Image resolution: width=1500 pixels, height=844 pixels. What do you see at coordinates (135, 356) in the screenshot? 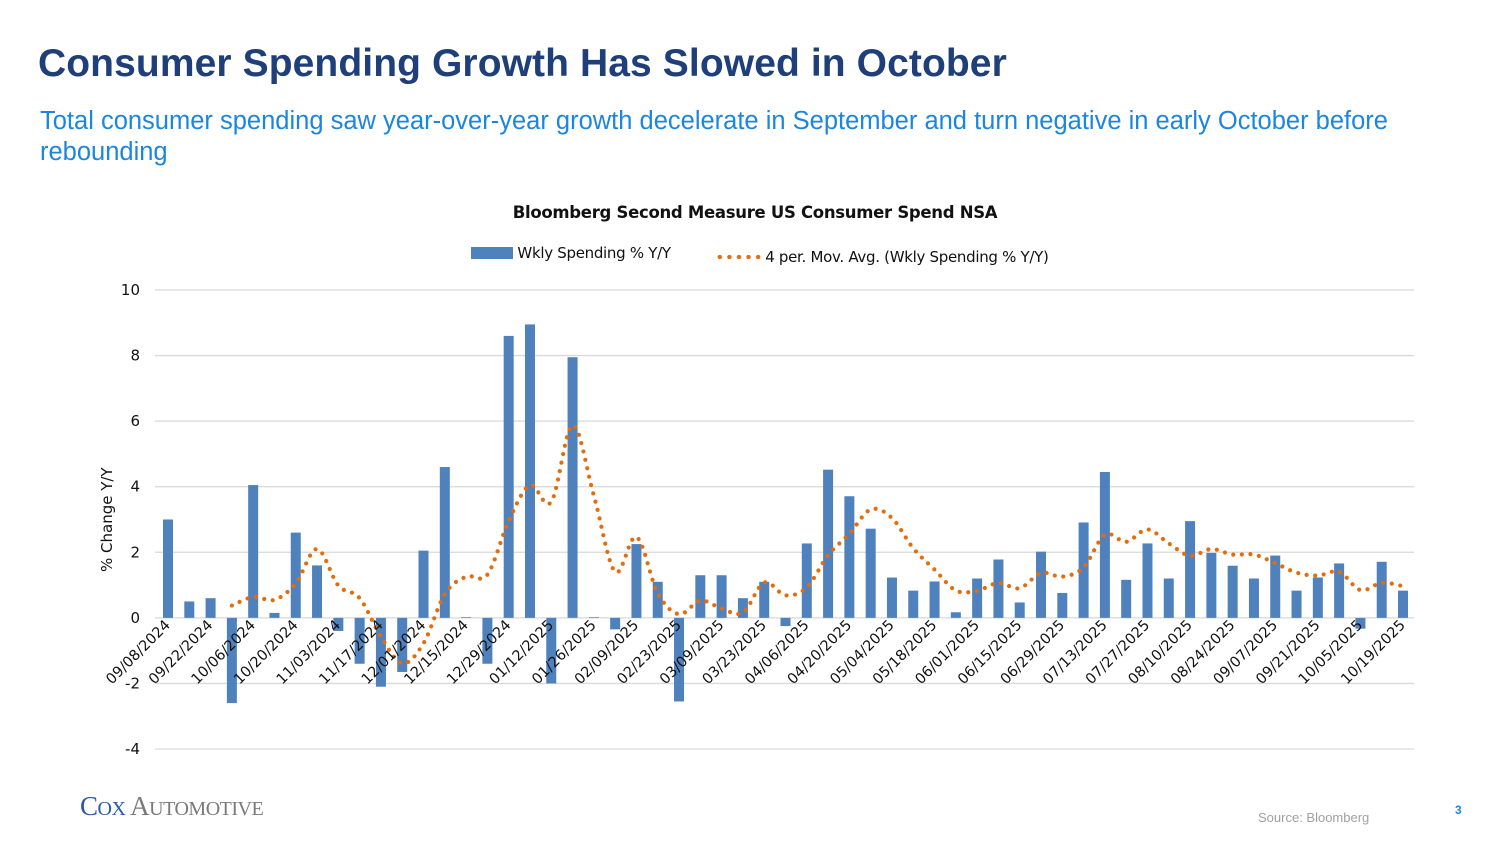
I see `y-tick-label: 8` at bounding box center [135, 356].